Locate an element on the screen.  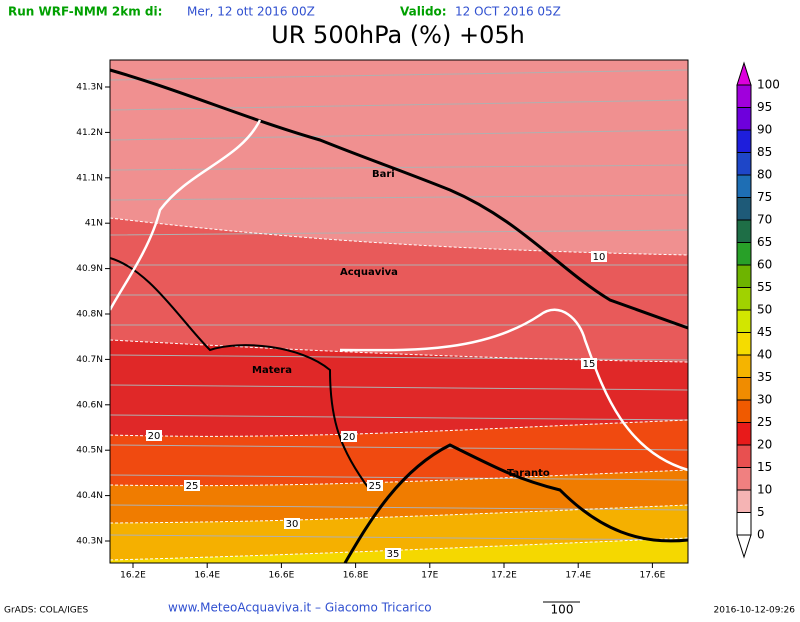
timestamp: 2016-10-12-09:26 is located at coordinates (755, 611).